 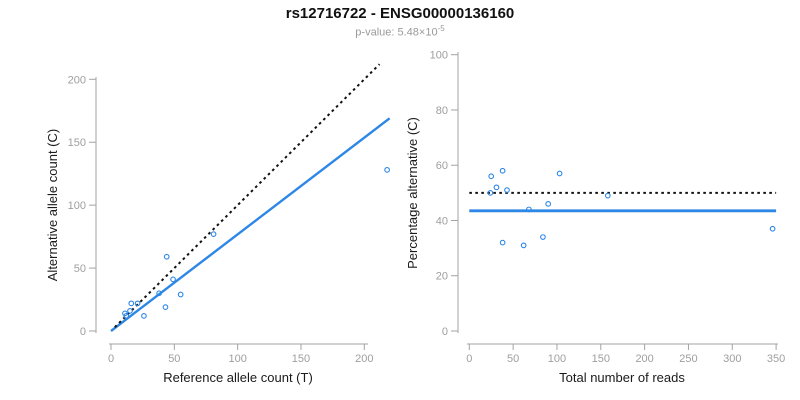 I want to click on figure-title: rs12716722 - ENSG00000136160, so click(x=400, y=13).